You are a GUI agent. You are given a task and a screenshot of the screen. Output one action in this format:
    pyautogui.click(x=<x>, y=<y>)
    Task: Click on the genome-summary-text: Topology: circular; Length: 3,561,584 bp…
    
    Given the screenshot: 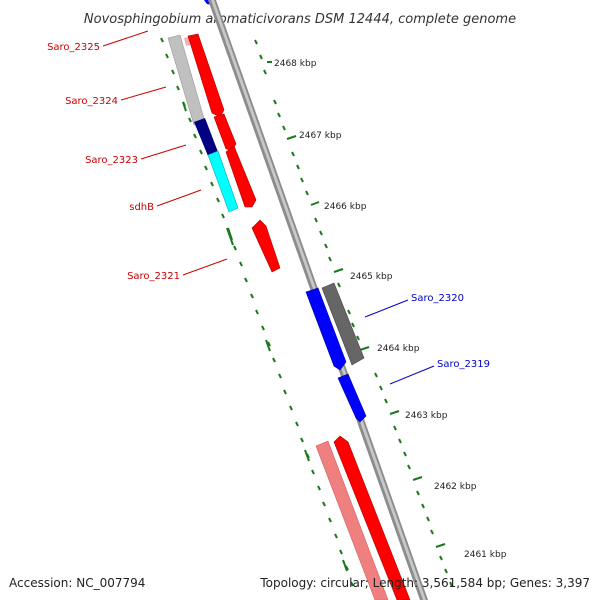 What is the action you would take?
    pyautogui.click(x=424, y=583)
    